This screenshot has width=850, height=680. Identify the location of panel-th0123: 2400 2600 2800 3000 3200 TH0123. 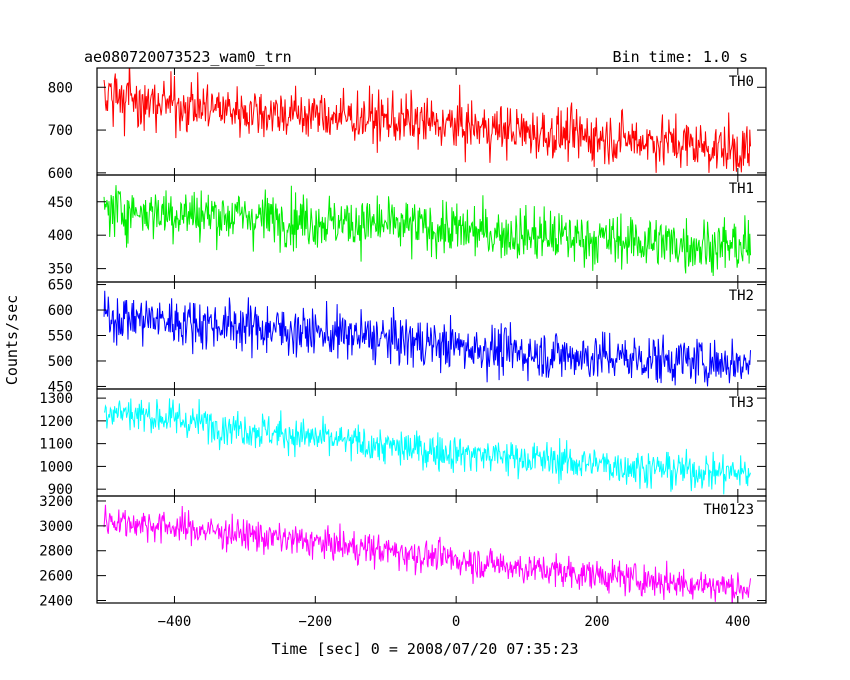
(403, 552).